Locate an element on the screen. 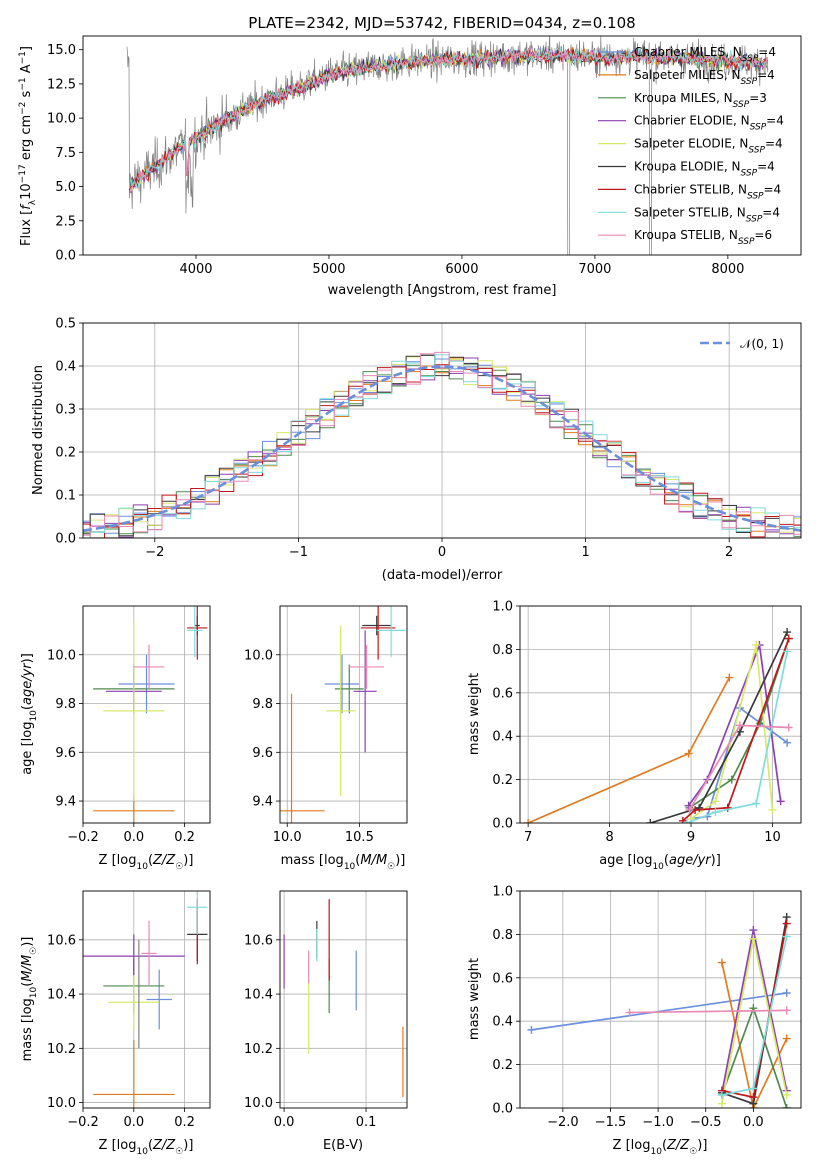  x-tick-label: 10.0 is located at coordinates (287, 837).